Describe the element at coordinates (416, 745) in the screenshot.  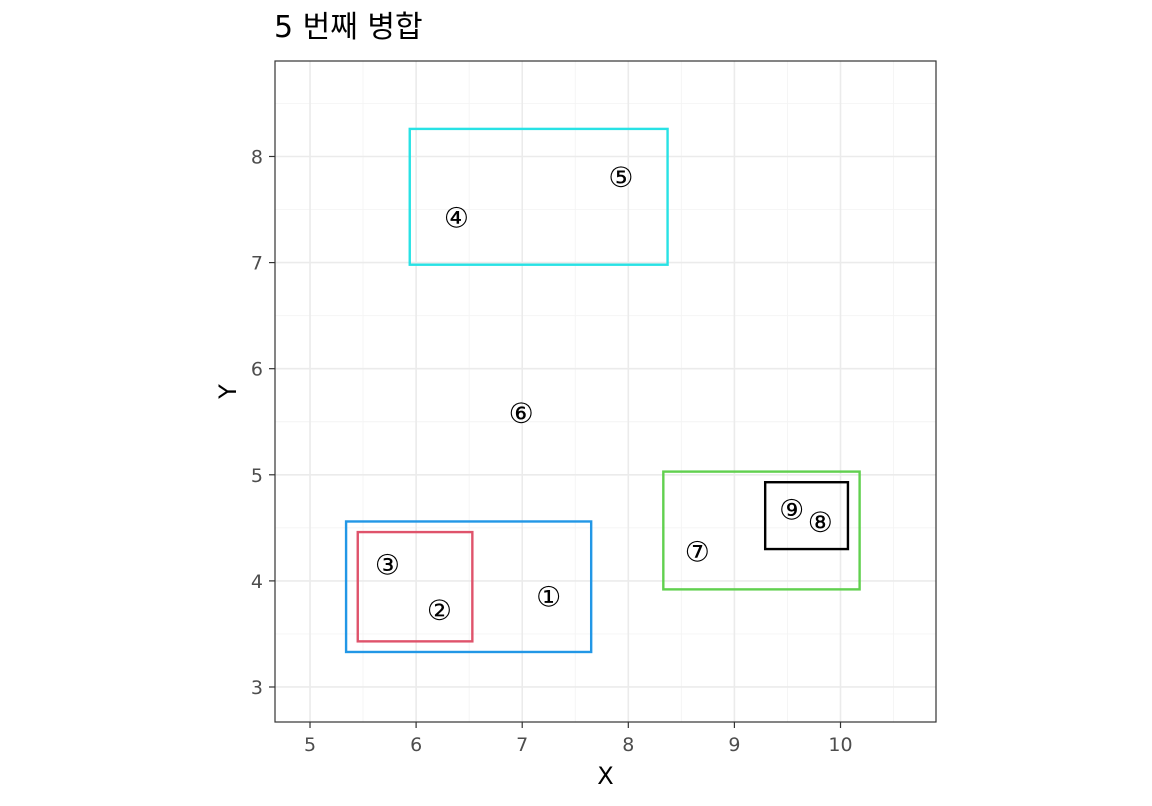
I see `x-tick-label: 6` at that location.